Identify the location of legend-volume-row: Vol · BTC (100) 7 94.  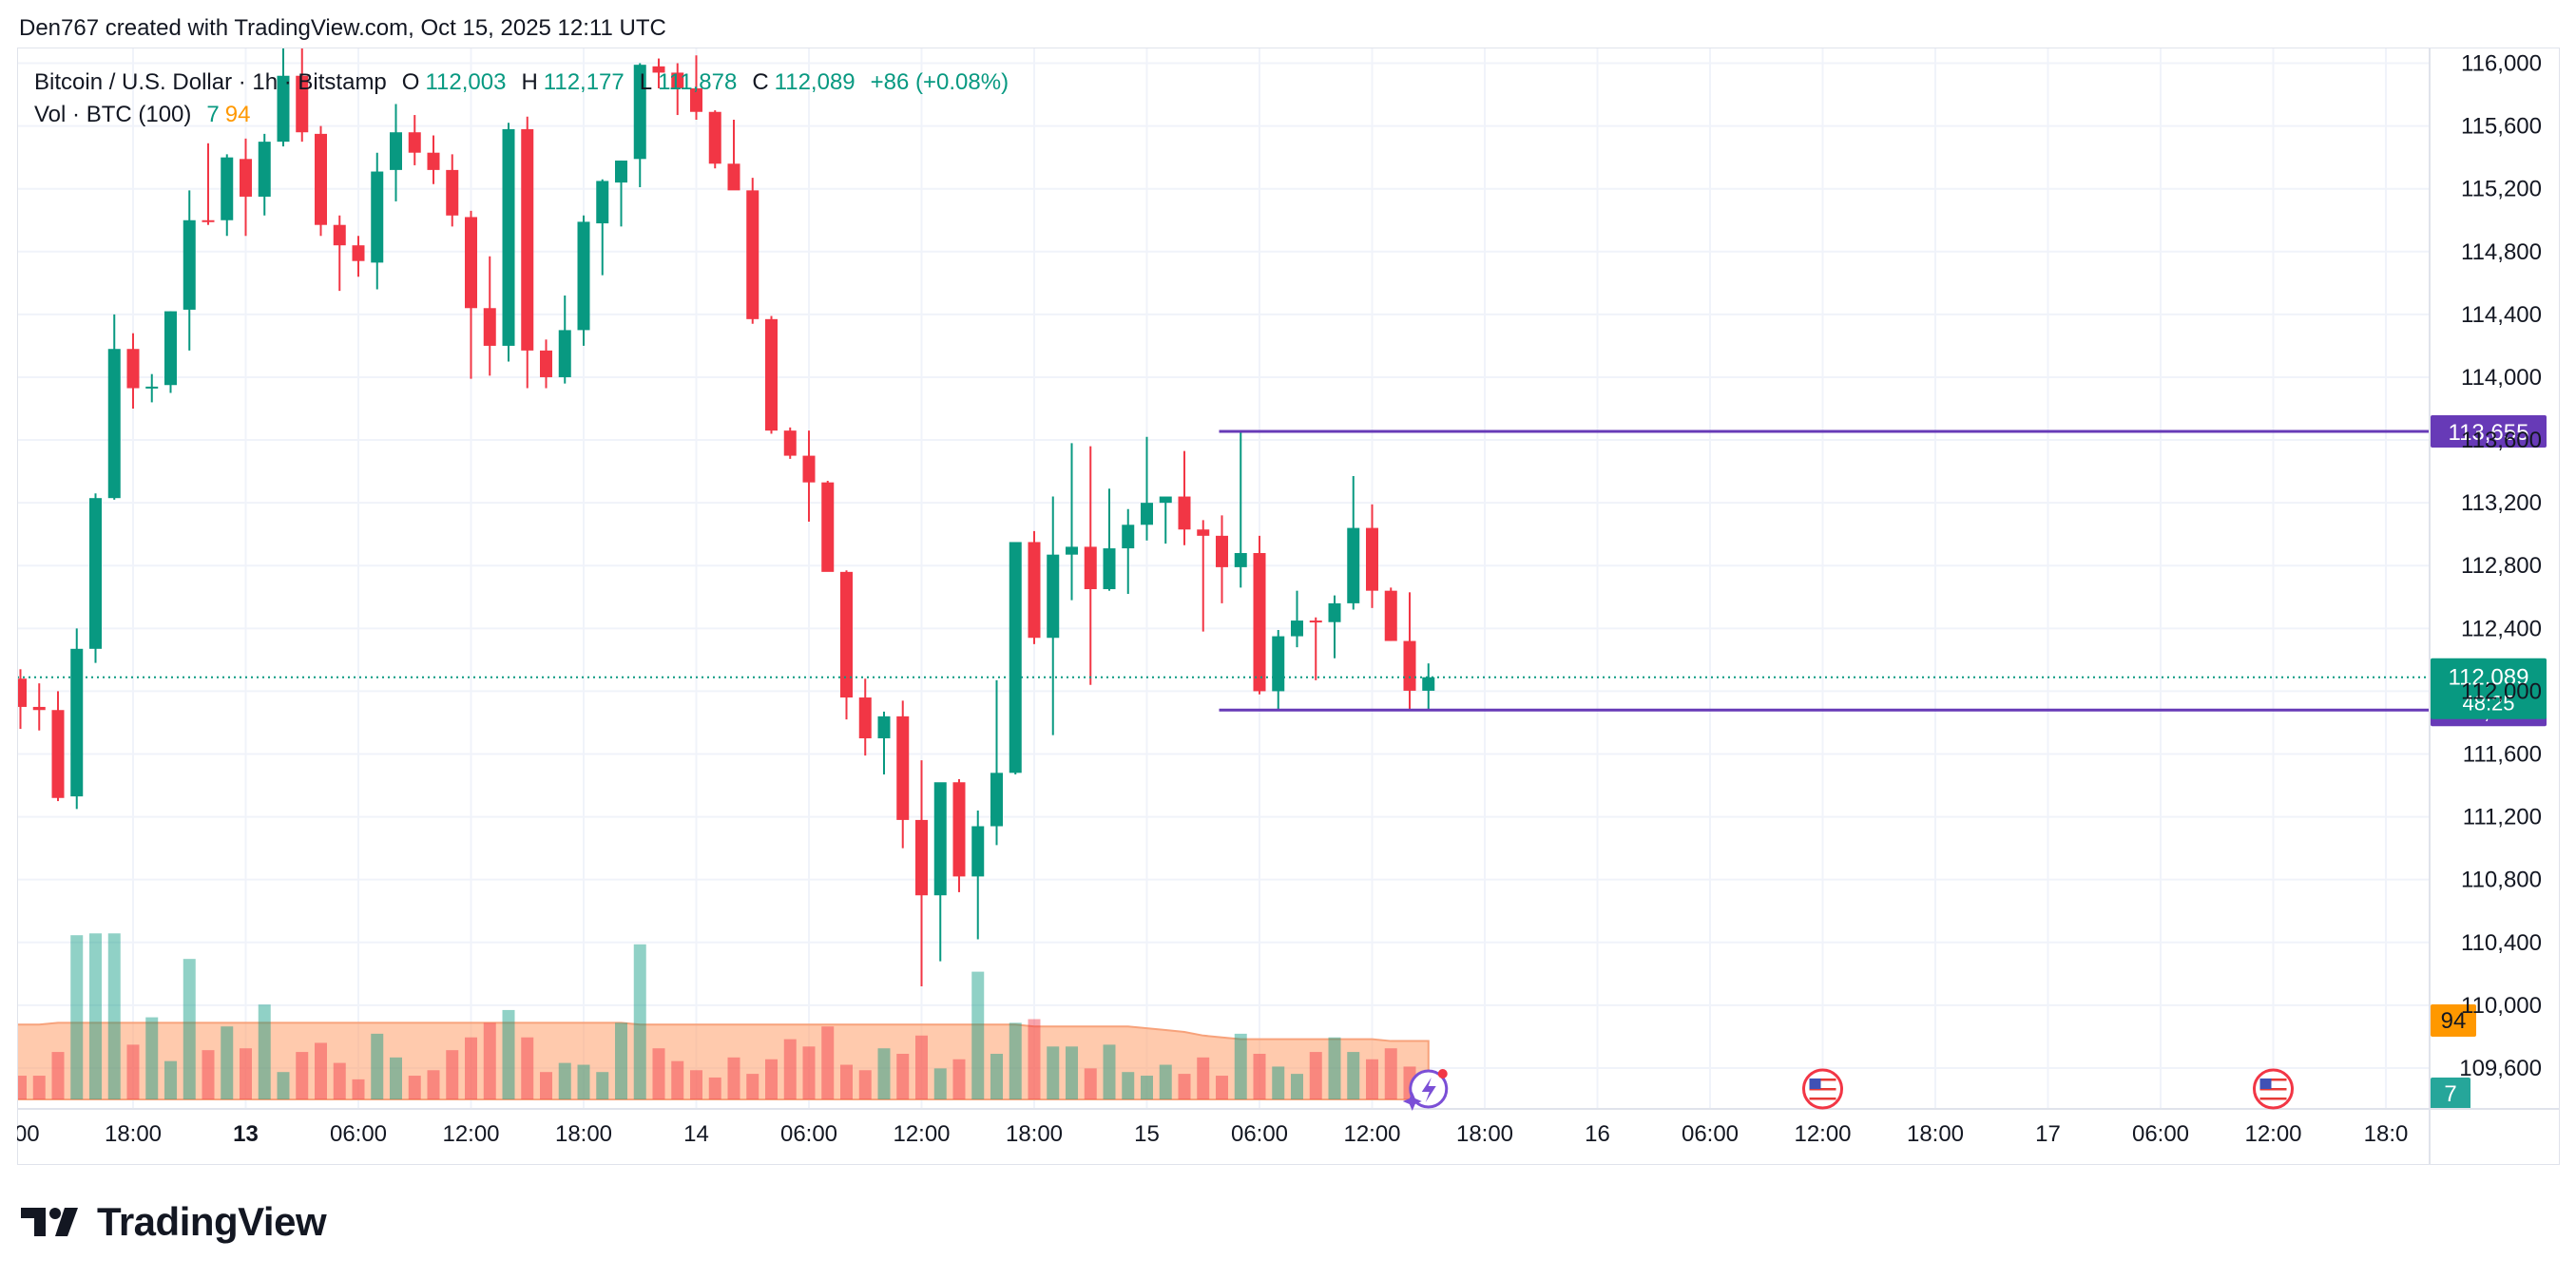
(521, 115).